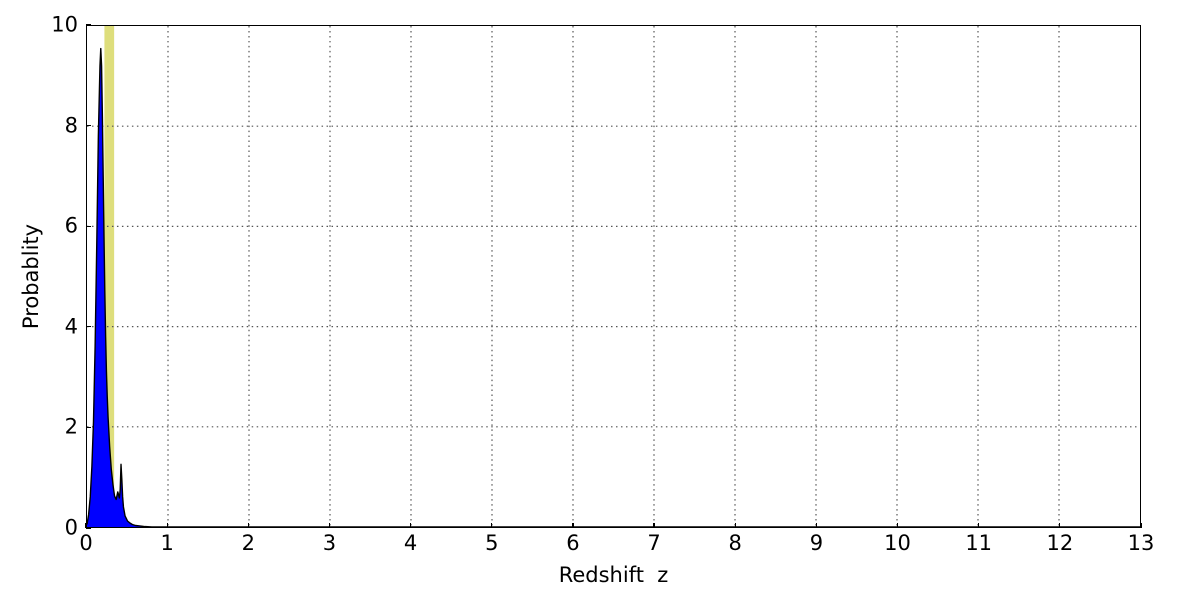  Describe the element at coordinates (71, 225) in the screenshot. I see `y-tick-label: 6` at that location.